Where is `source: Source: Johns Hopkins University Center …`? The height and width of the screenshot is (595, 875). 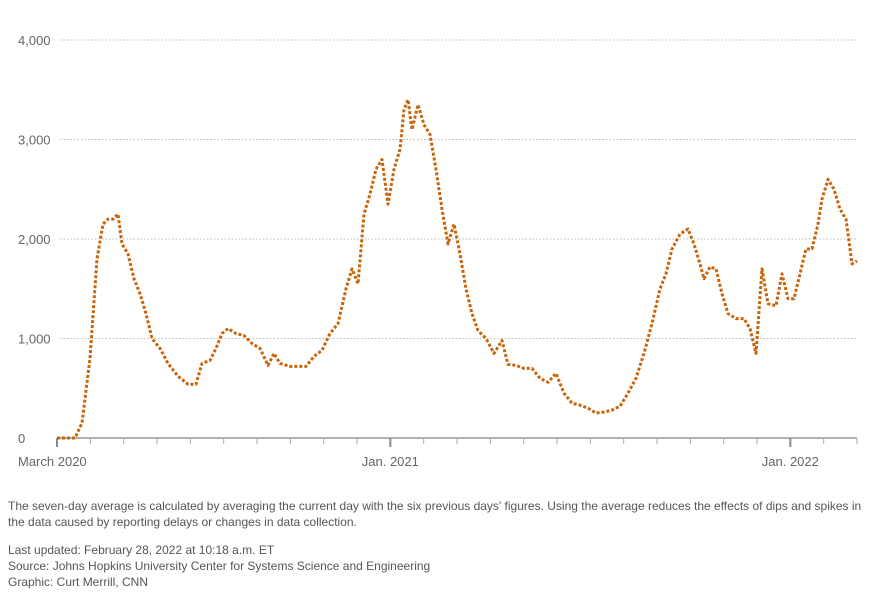
source: Source: Johns Hopkins University Center … is located at coordinates (219, 566).